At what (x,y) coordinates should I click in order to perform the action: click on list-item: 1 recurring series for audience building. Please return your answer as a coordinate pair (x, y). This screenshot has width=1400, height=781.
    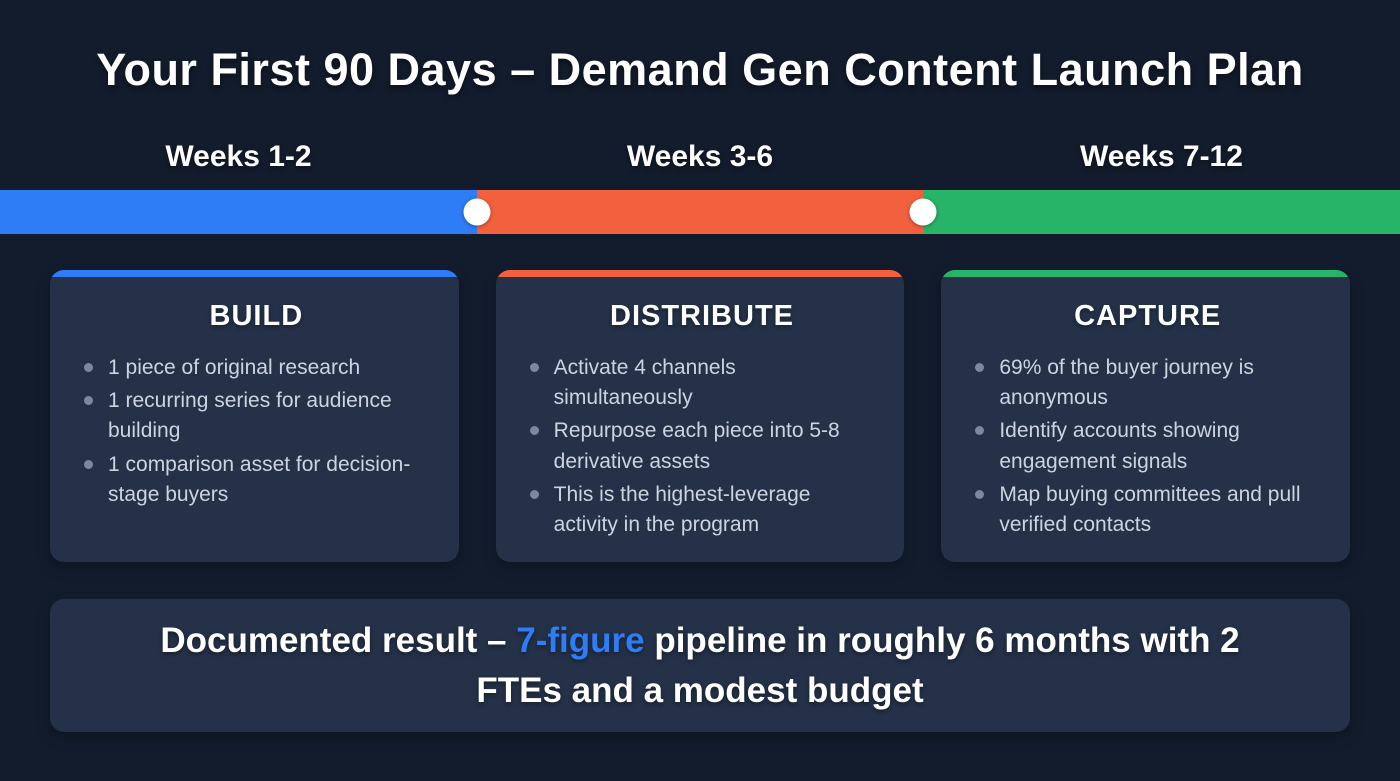
    Looking at the image, I should click on (256, 416).